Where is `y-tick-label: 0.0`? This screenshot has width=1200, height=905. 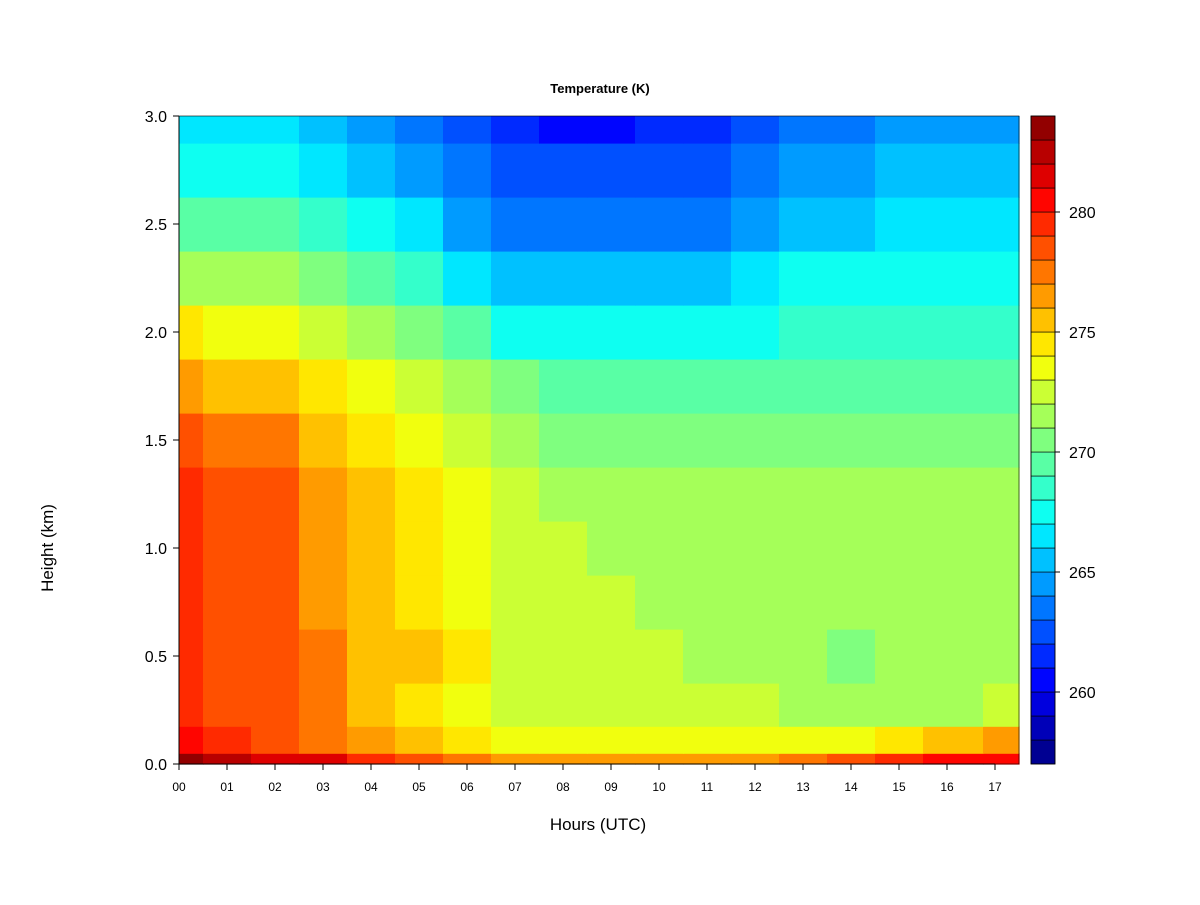
y-tick-label: 0.0 is located at coordinates (156, 765).